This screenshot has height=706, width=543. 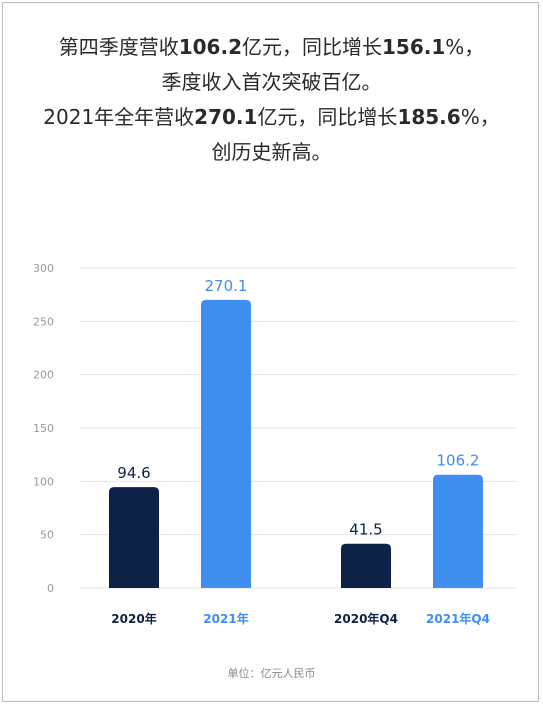 I want to click on x-category-label: 2021年, so click(x=225, y=618).